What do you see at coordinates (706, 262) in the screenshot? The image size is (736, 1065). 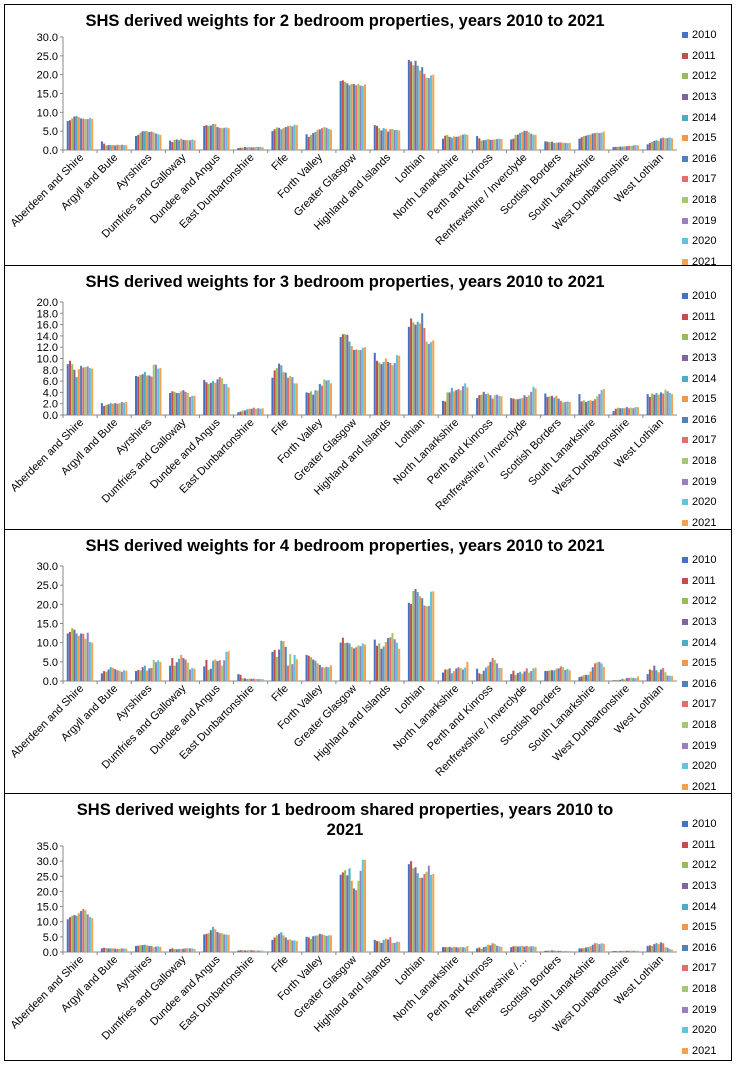 I see `legend-item: 2021` at bounding box center [706, 262].